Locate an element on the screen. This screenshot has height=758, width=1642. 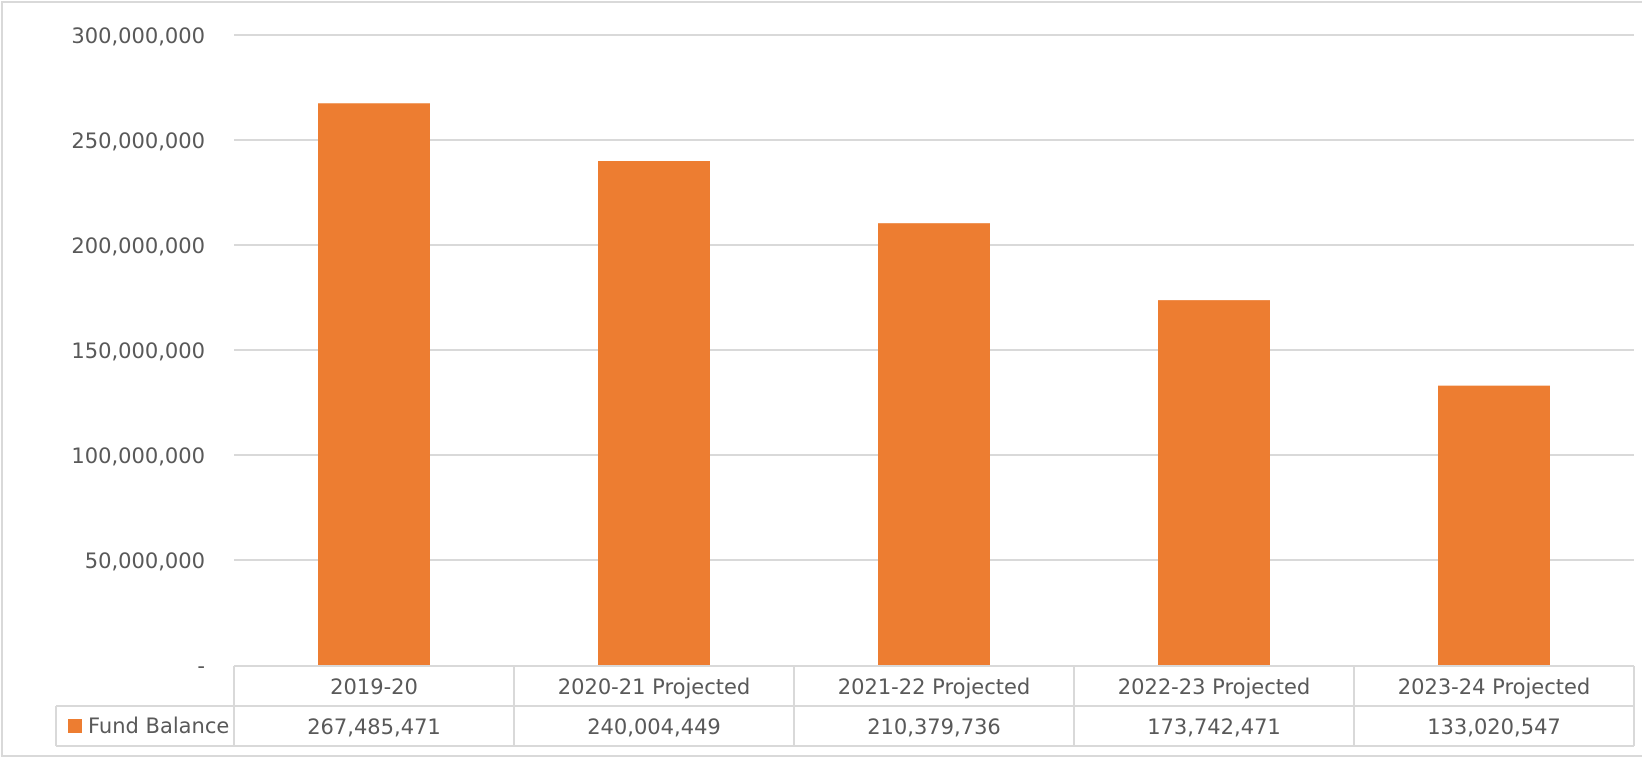
value-label: 240,004,449 is located at coordinates (654, 727).